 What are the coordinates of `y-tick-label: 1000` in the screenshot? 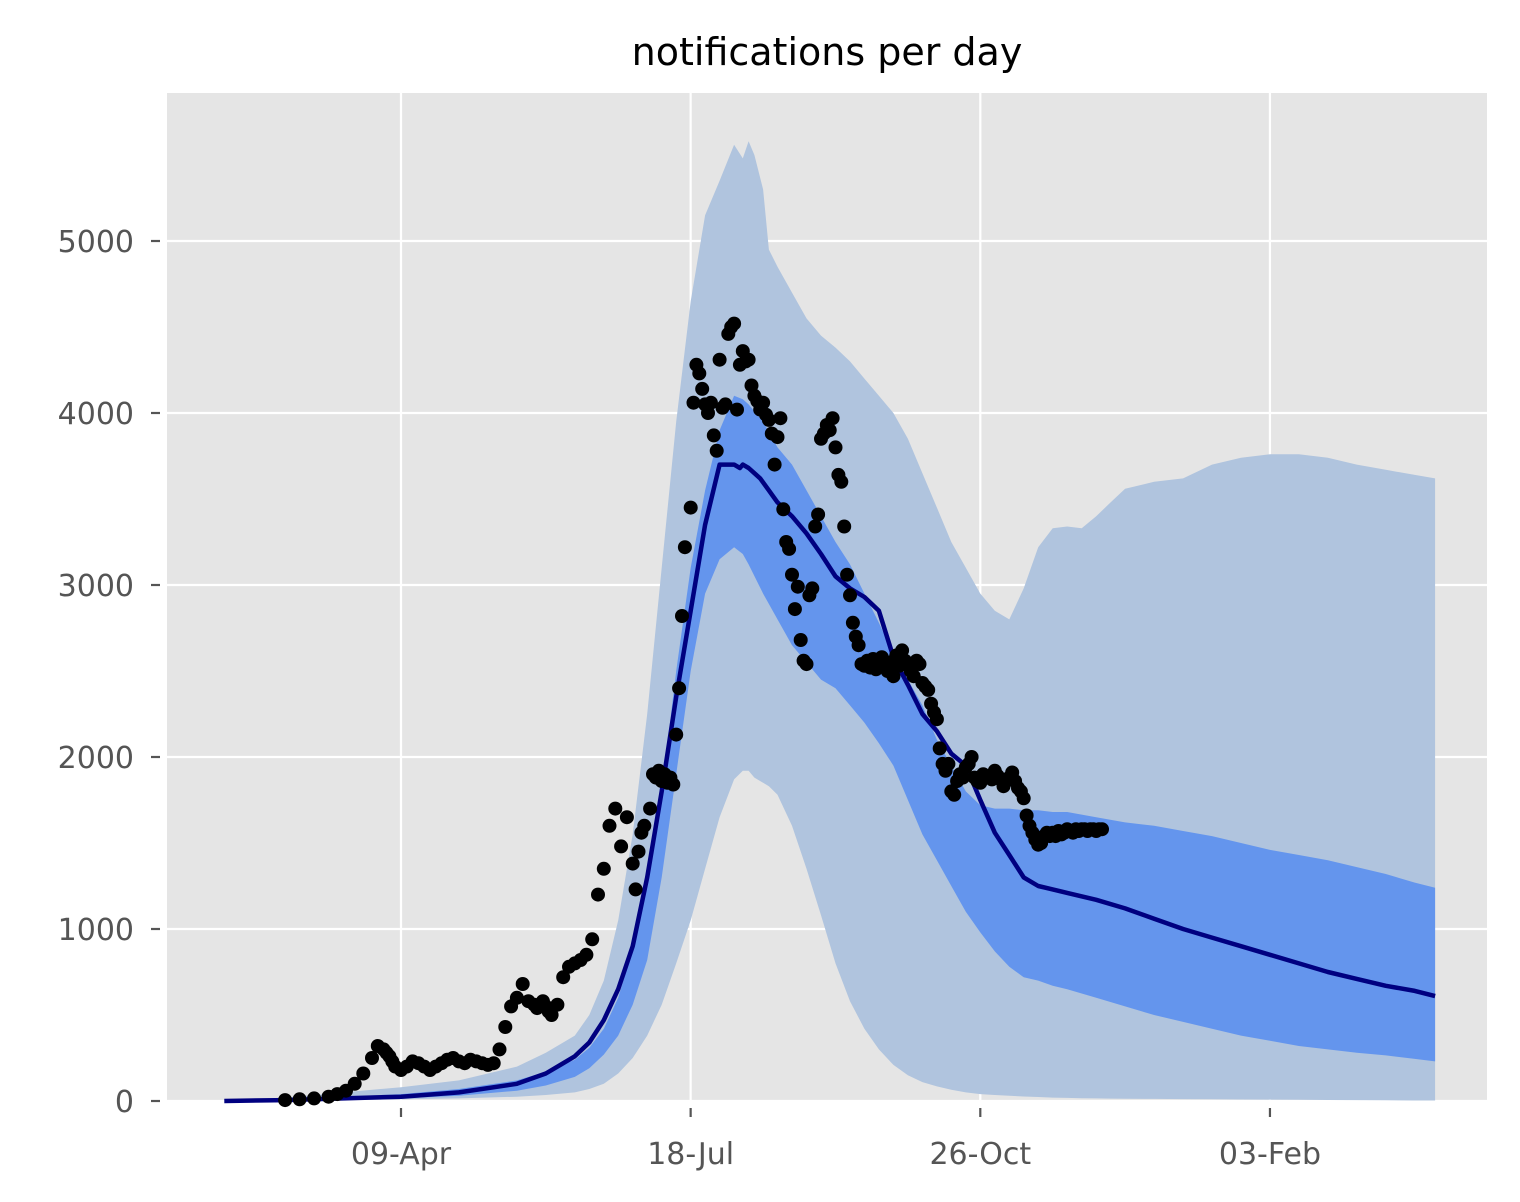 It's located at (96, 930).